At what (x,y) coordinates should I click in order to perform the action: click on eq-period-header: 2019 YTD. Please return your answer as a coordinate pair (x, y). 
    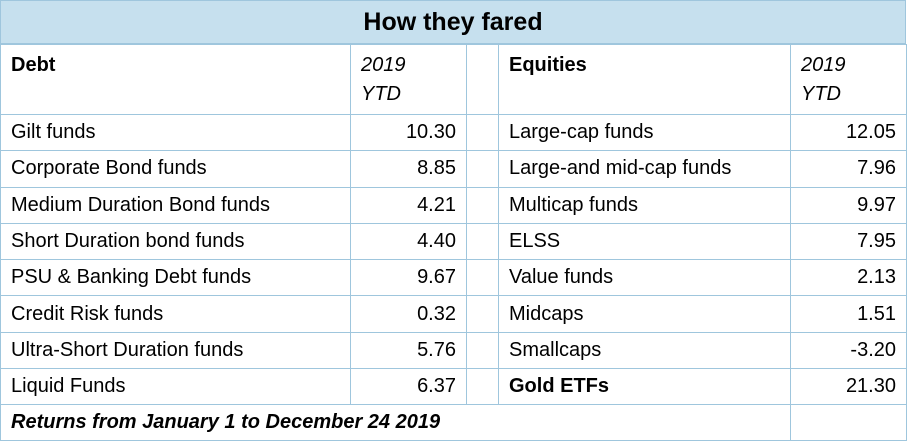
    Looking at the image, I should click on (848, 79).